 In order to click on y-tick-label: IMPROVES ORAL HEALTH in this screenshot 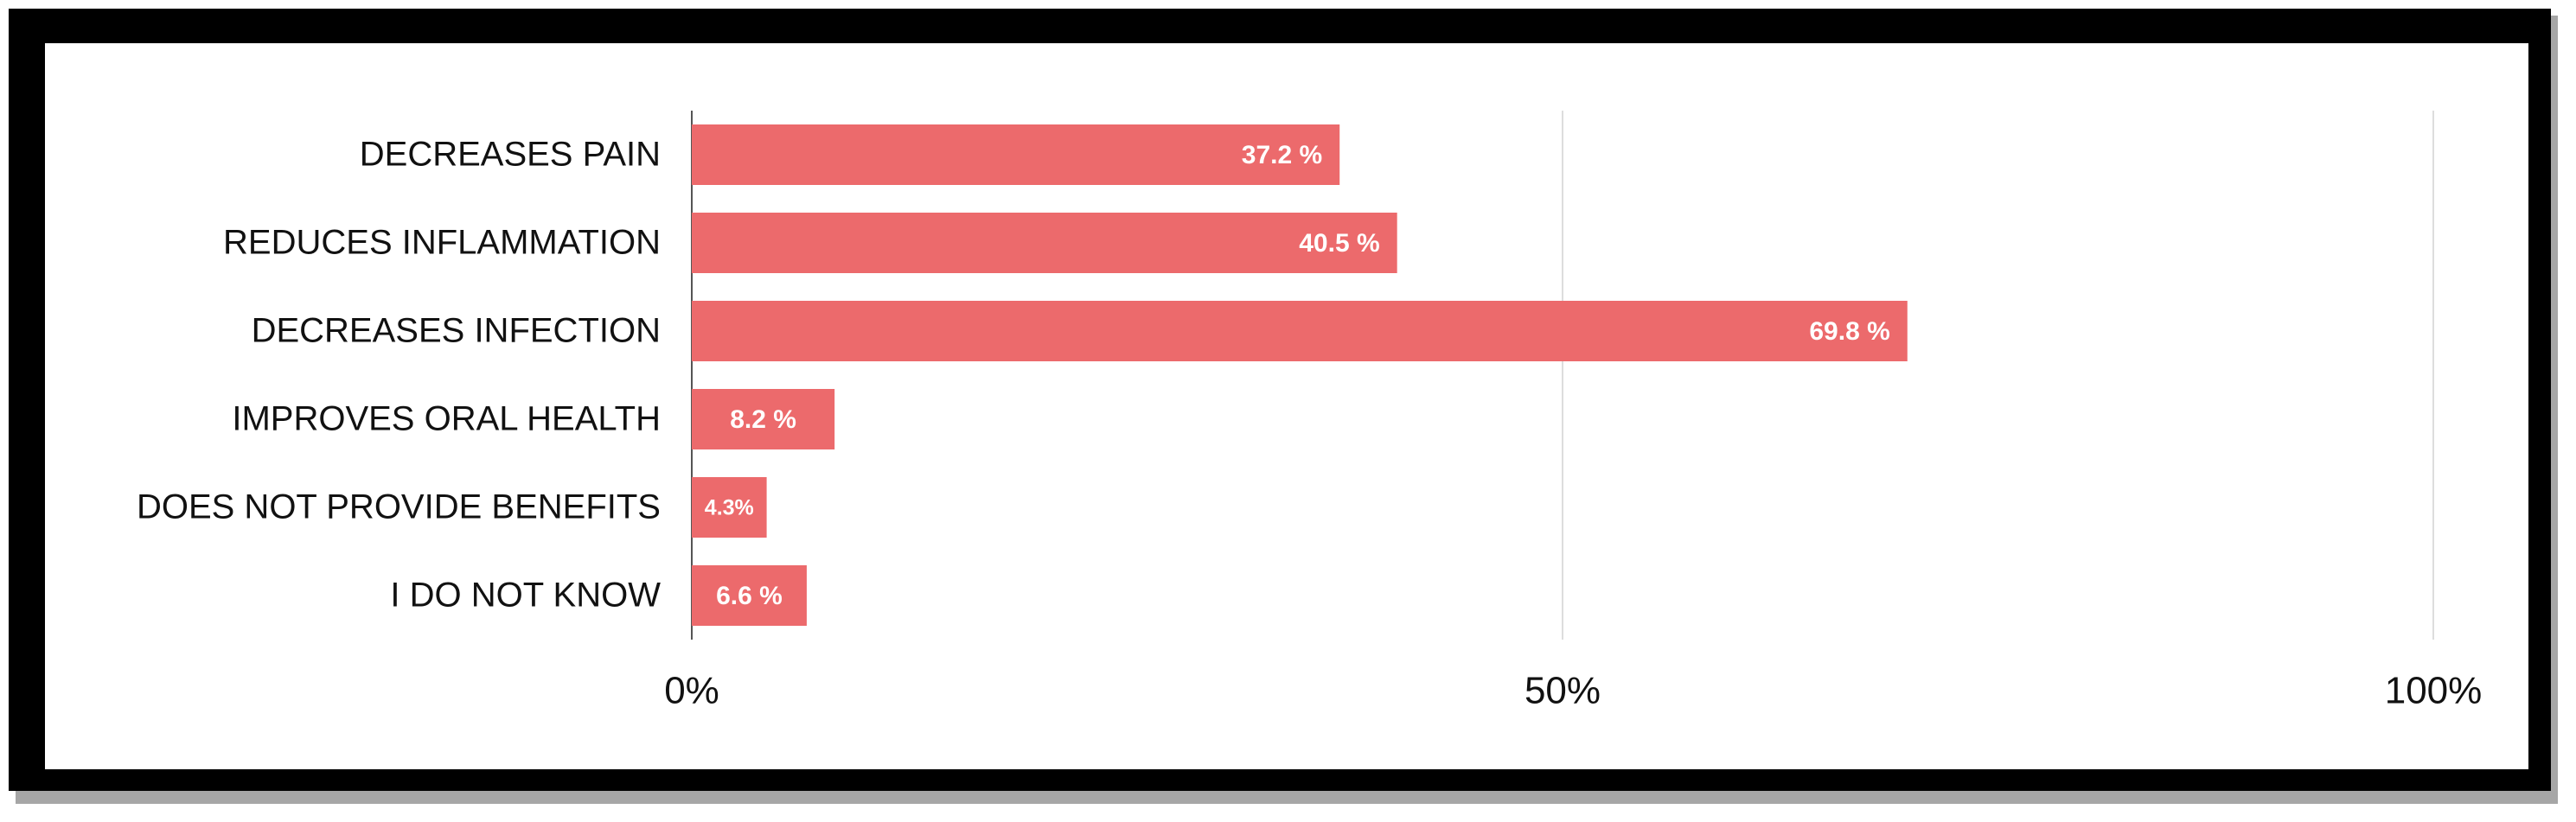, I will do `click(447, 419)`.